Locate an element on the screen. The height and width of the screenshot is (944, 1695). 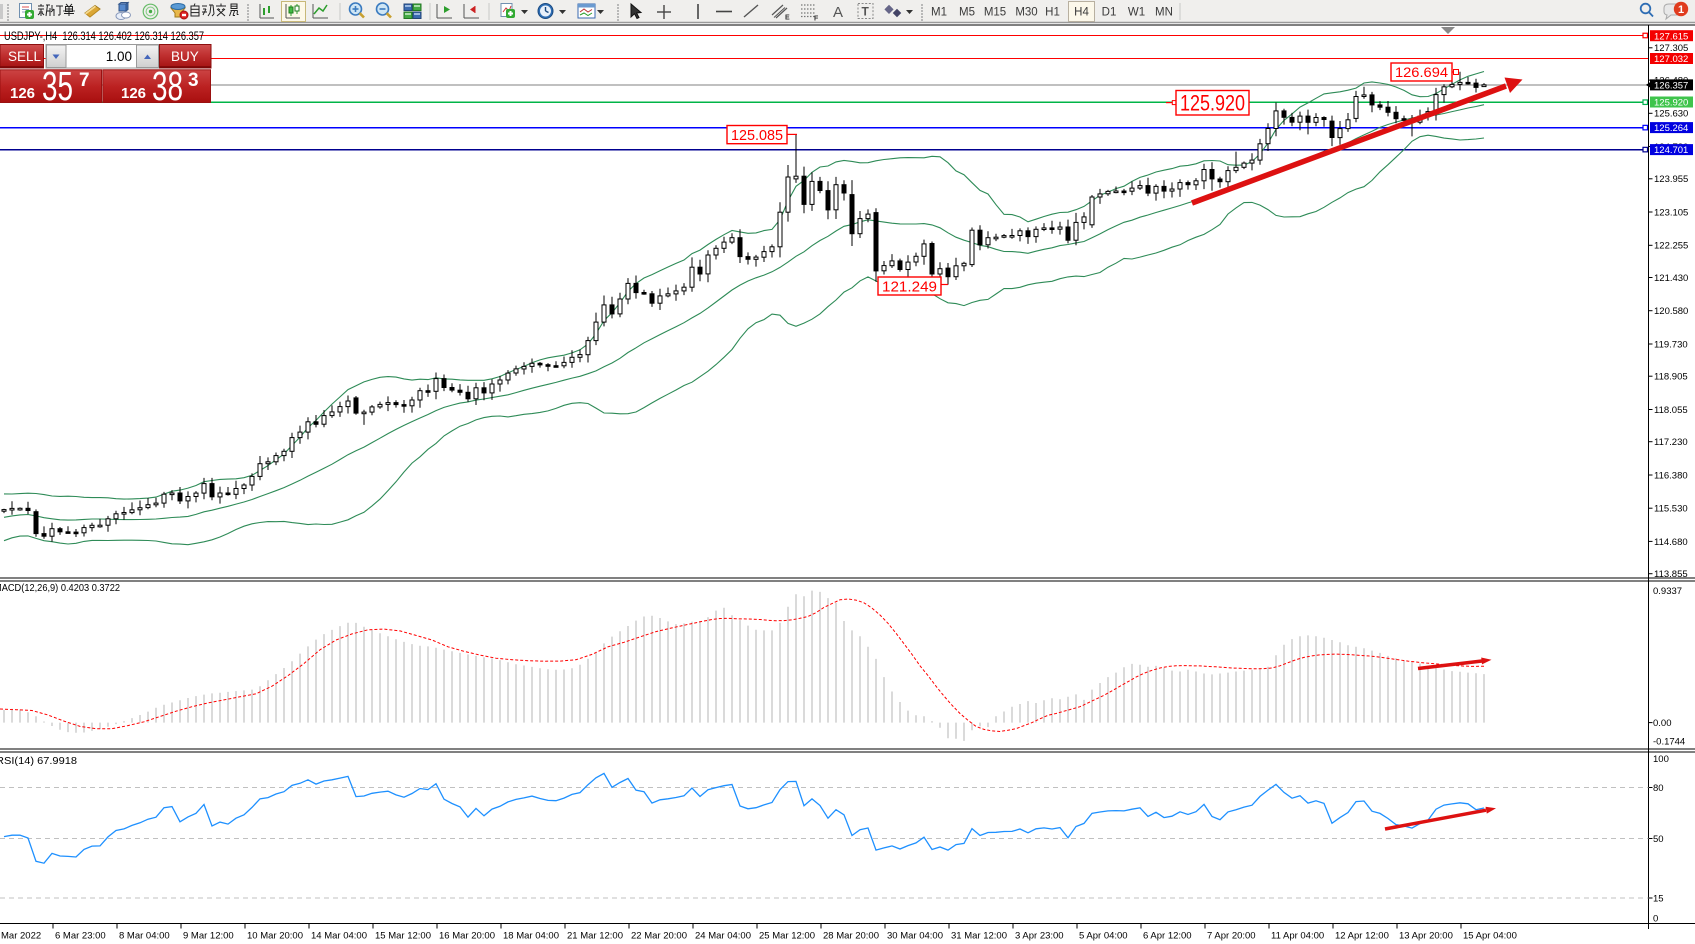
svg-text: H1 is located at coordinates (1052, 13).